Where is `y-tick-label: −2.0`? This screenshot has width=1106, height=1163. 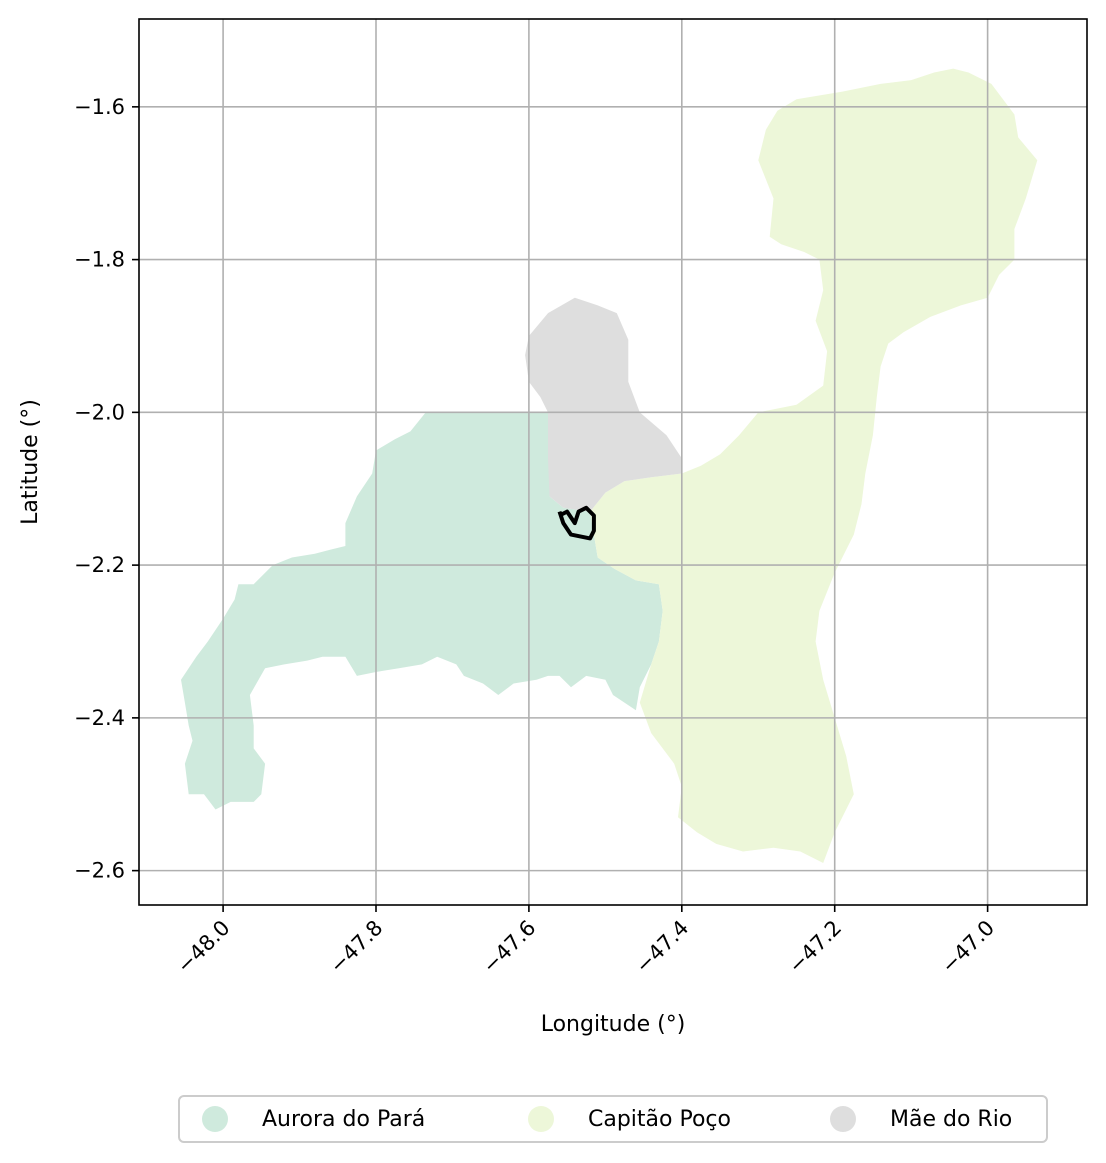
y-tick-label: −2.0 is located at coordinates (99, 412).